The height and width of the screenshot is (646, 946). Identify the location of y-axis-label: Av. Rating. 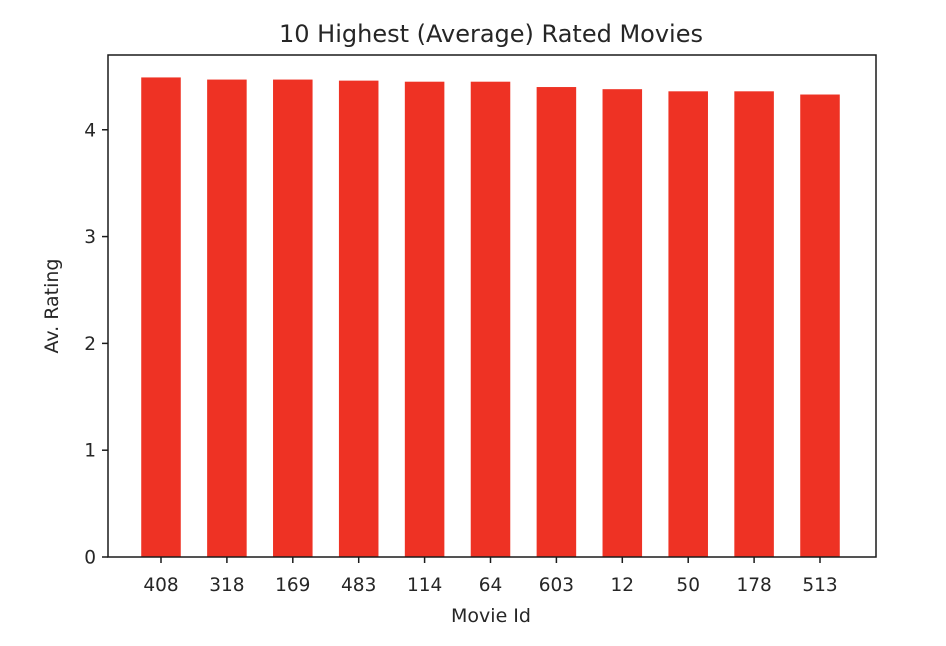
(52, 306).